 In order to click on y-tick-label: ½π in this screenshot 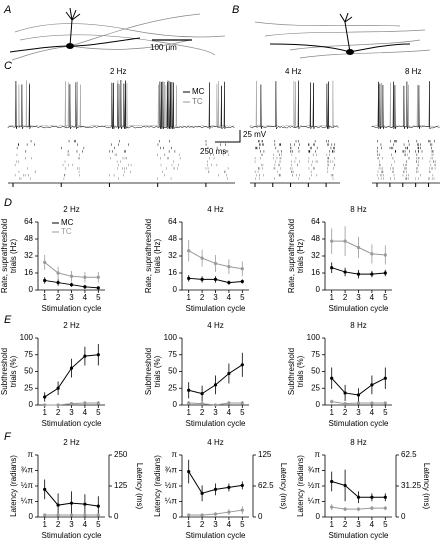, I will do `click(314, 485)`.